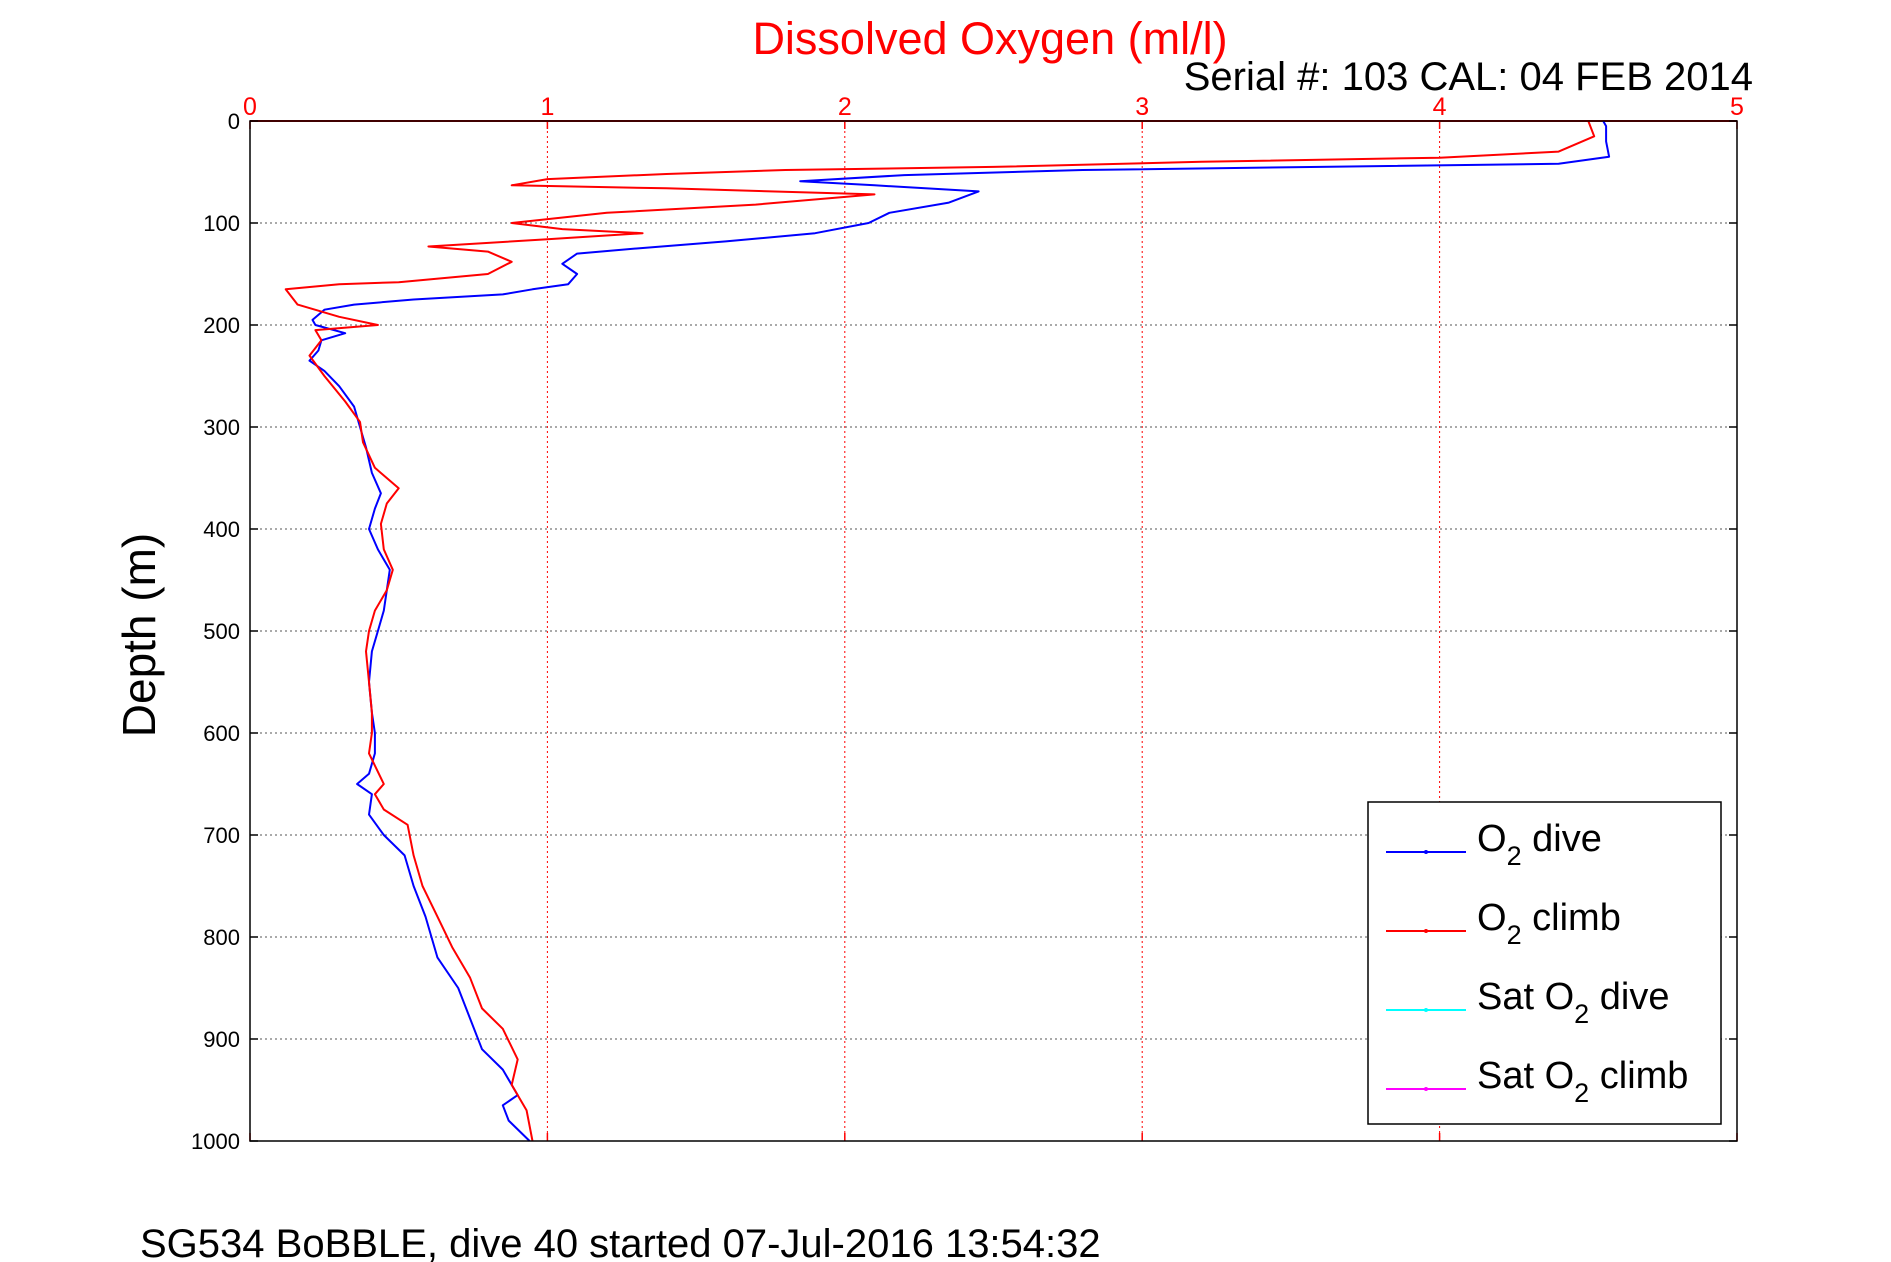 This screenshot has width=1891, height=1262. What do you see at coordinates (845, 107) in the screenshot?
I see `x-tick-label: 2` at bounding box center [845, 107].